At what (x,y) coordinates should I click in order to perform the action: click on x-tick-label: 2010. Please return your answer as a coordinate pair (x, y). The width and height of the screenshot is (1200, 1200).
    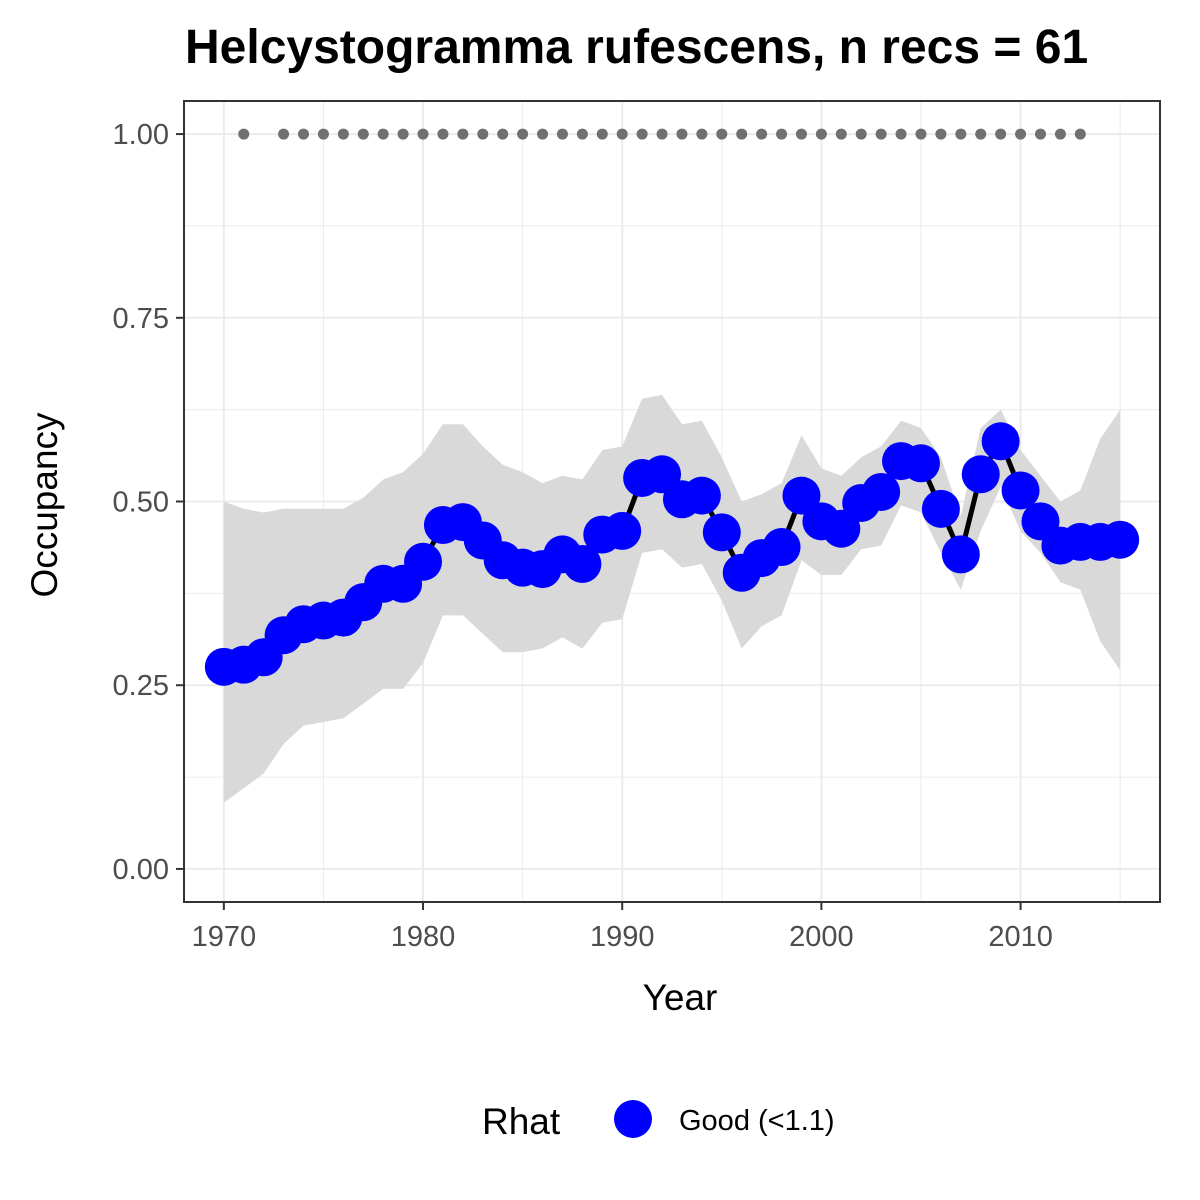
    Looking at the image, I should click on (1020, 937).